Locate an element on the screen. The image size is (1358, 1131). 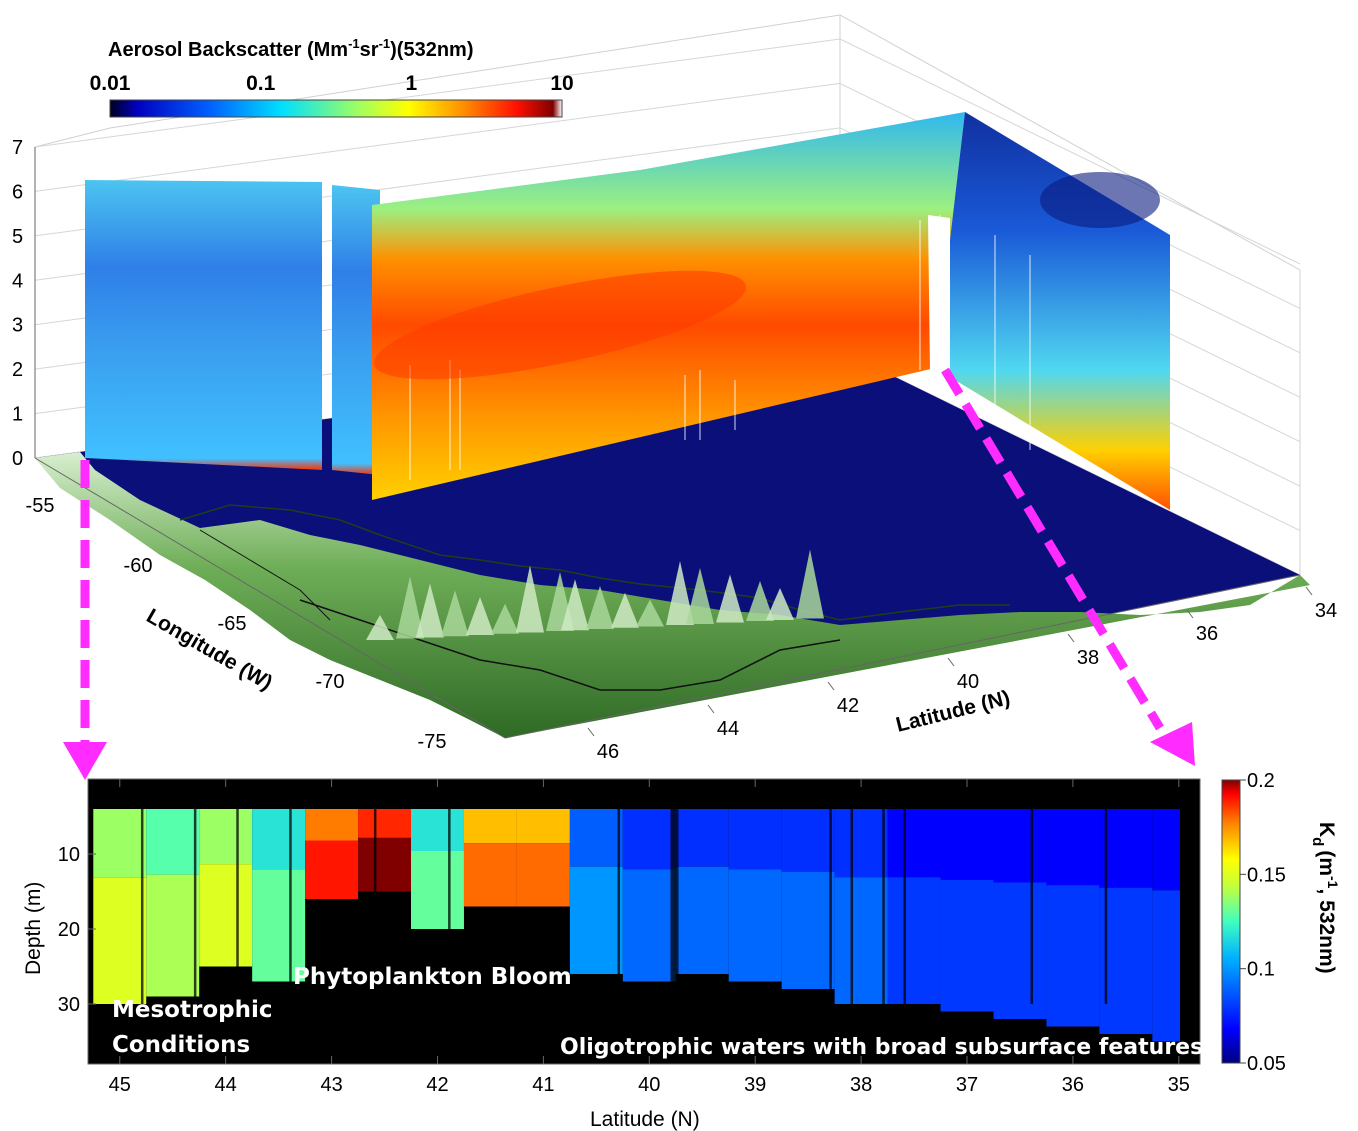
kd-colorbar: 0.05 0.1 0.15 0.2 Kd(m-1, 532nm) is located at coordinates (1281, 922).